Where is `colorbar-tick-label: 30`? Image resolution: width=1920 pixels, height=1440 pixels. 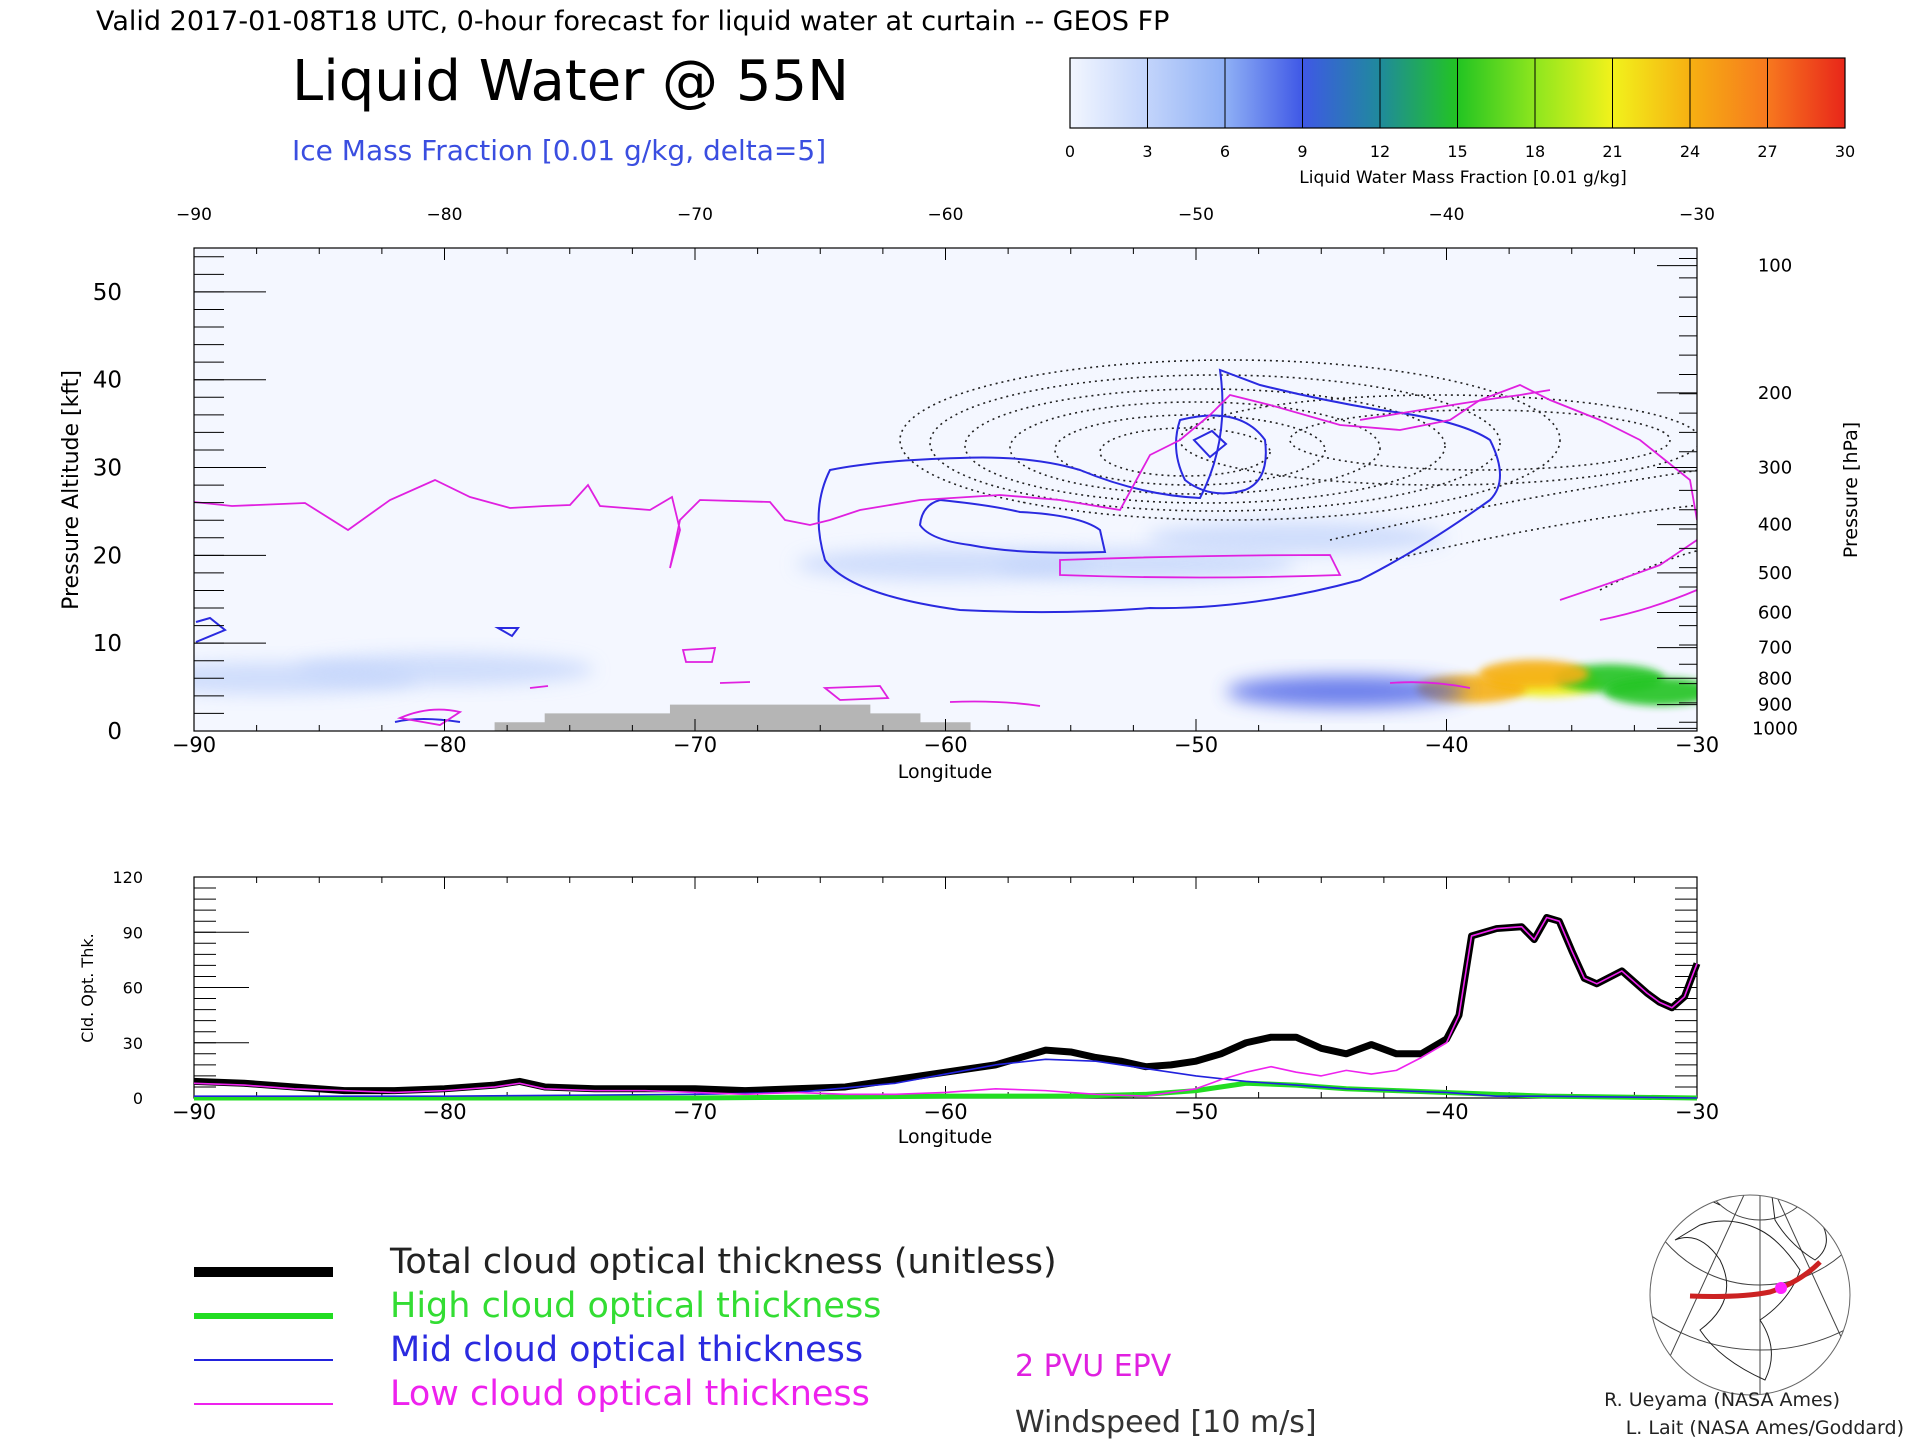 colorbar-tick-label: 30 is located at coordinates (1845, 151).